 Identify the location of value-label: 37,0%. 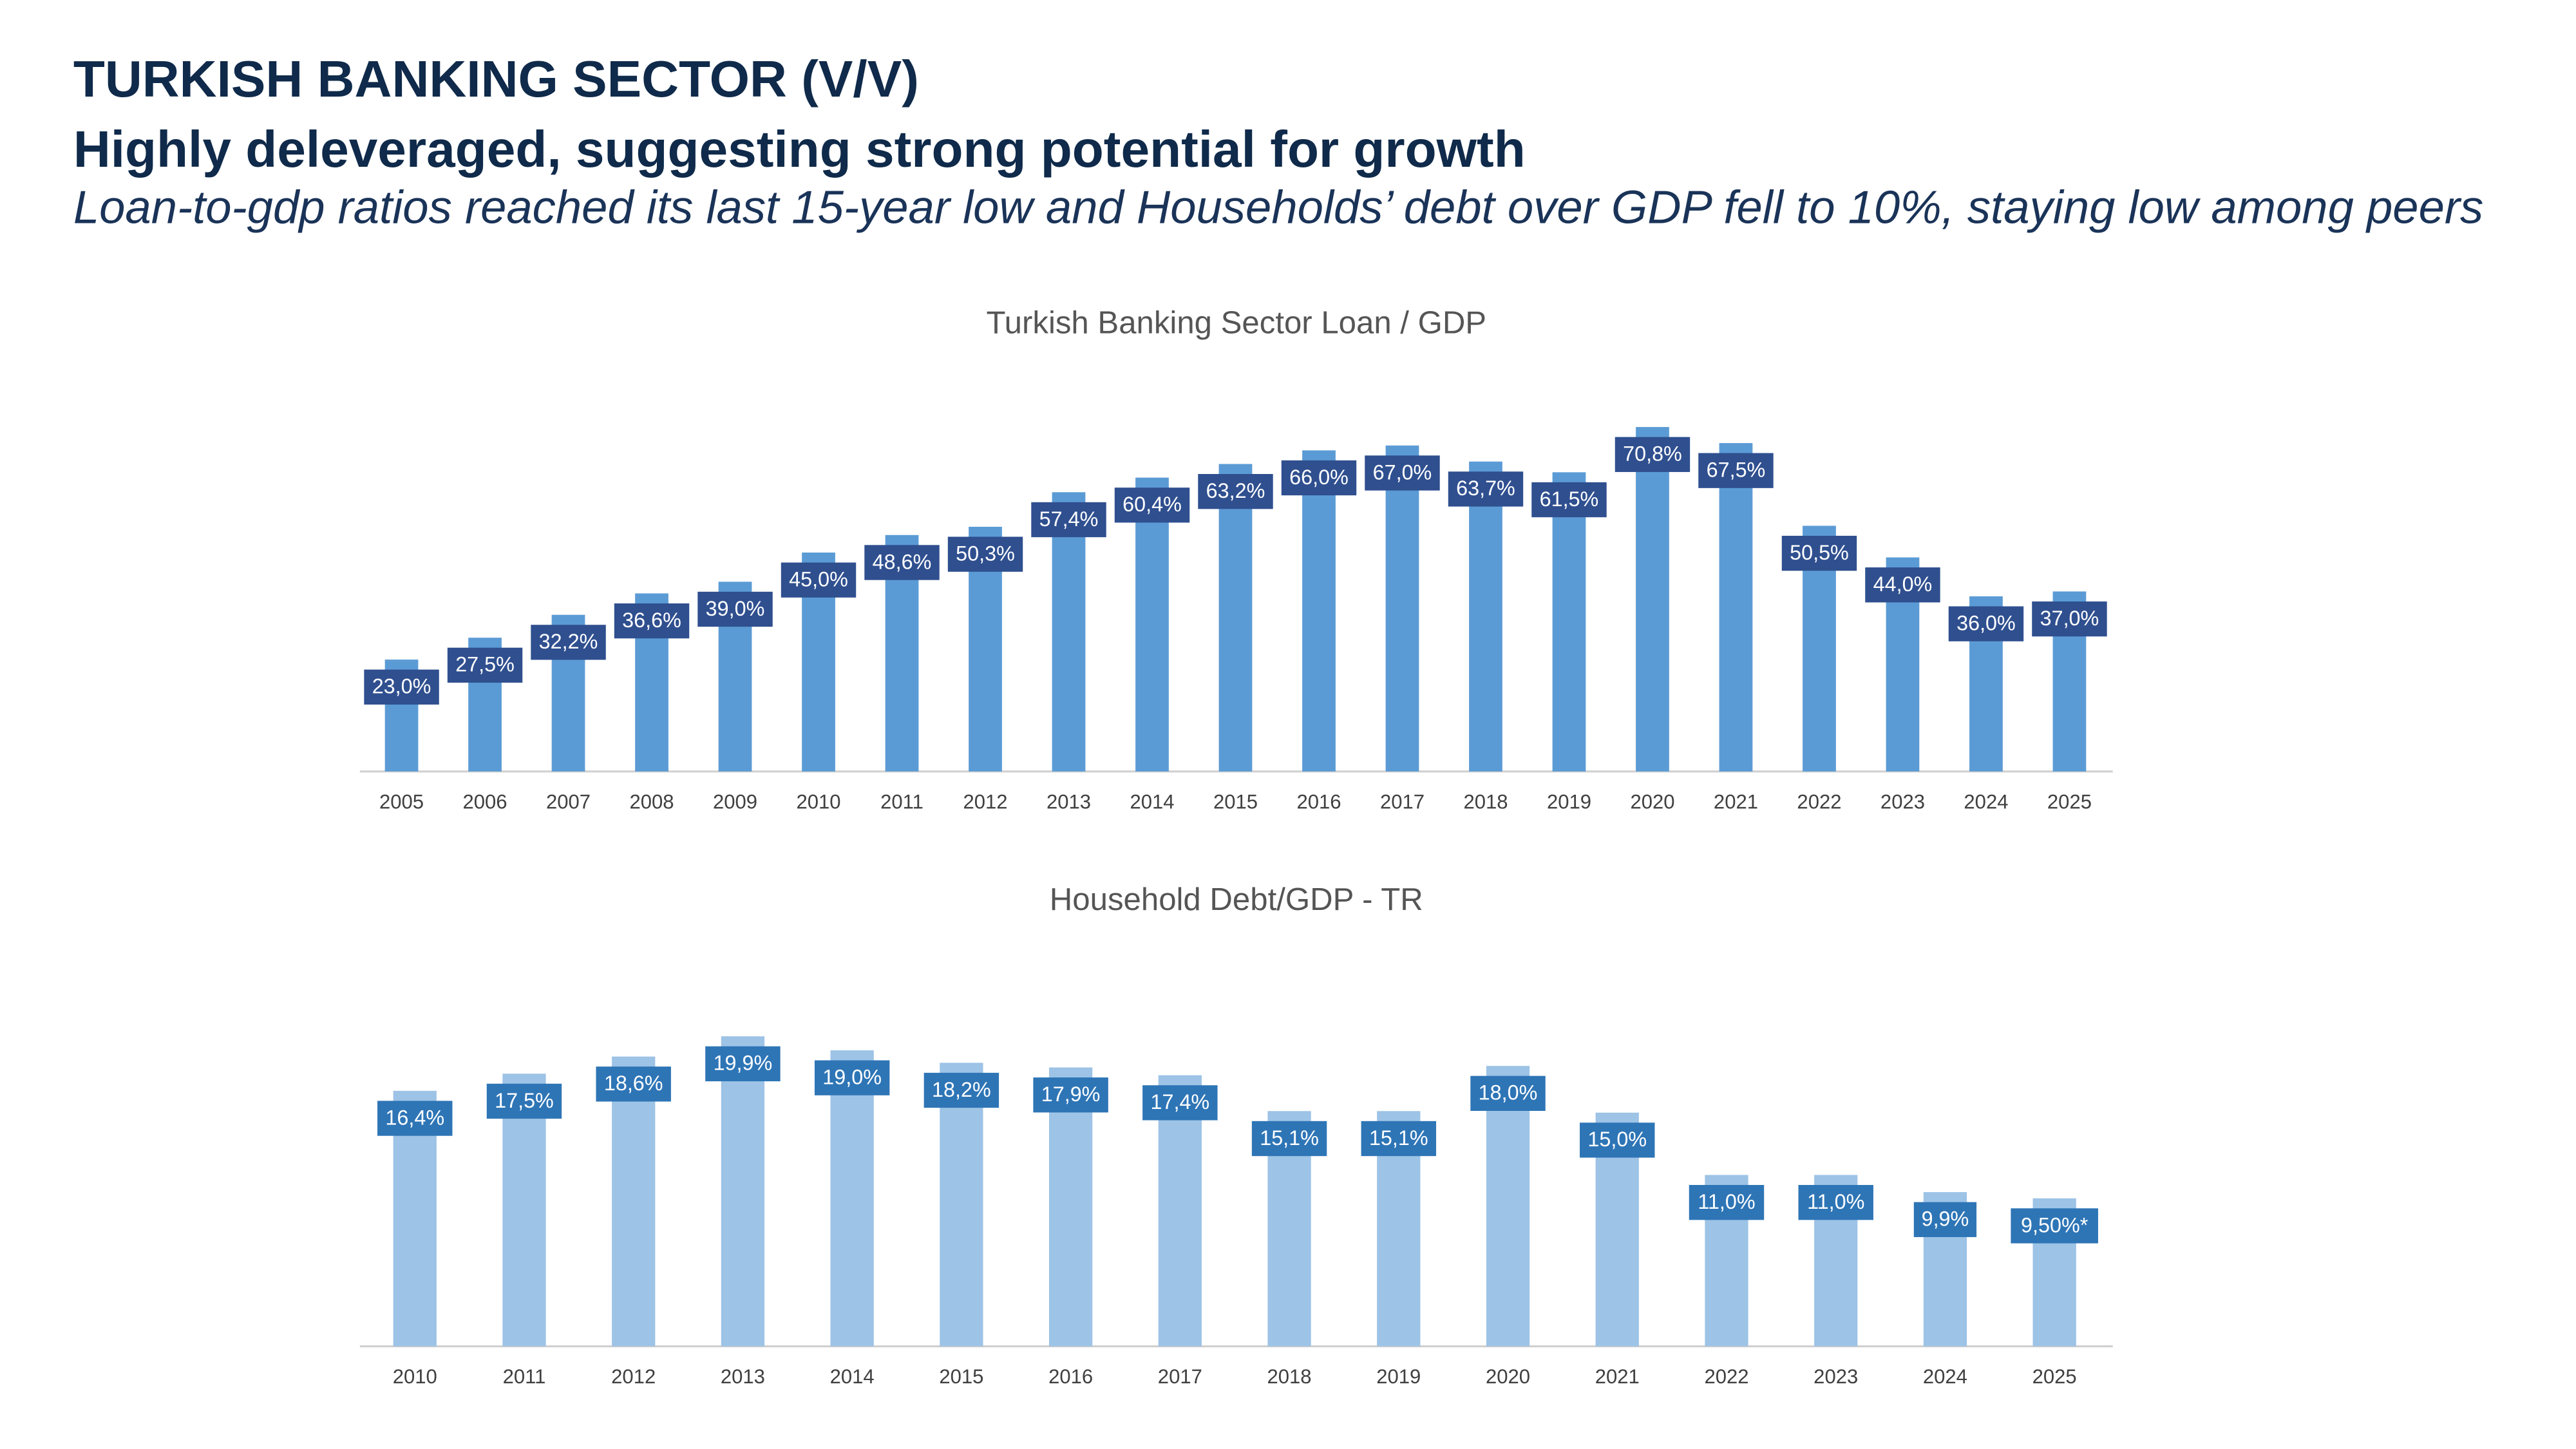
(2070, 619).